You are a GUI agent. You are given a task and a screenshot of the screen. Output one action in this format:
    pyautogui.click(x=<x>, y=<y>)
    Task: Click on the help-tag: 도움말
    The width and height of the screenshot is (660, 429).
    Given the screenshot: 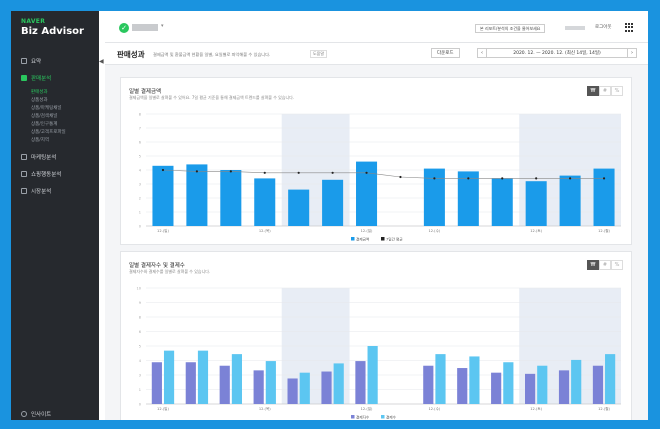 What is the action you would take?
    pyautogui.click(x=319, y=54)
    